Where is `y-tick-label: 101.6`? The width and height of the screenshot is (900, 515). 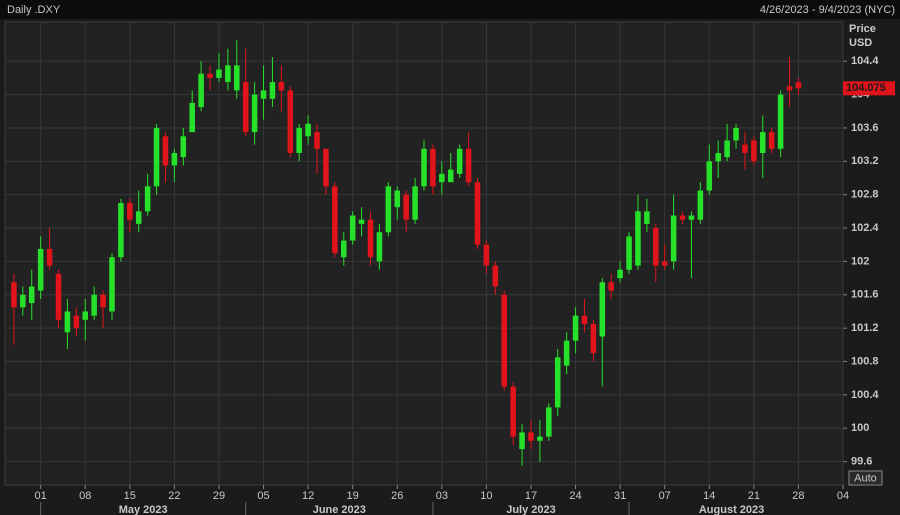 y-tick-label: 101.6 is located at coordinates (865, 295).